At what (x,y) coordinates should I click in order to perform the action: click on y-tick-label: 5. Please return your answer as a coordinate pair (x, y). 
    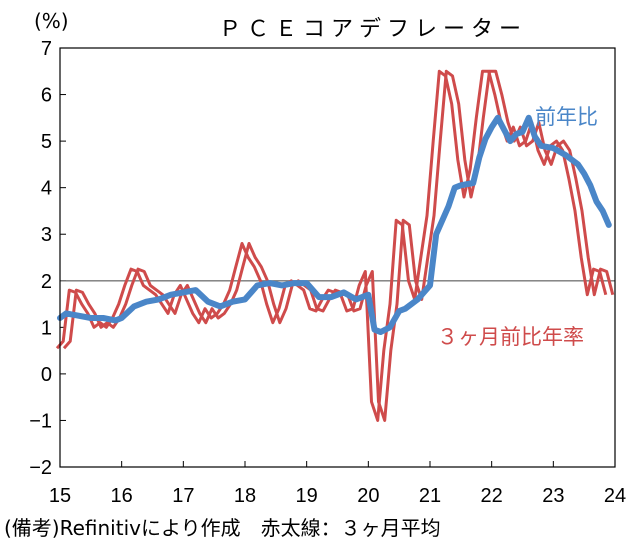
    Looking at the image, I should click on (46, 142).